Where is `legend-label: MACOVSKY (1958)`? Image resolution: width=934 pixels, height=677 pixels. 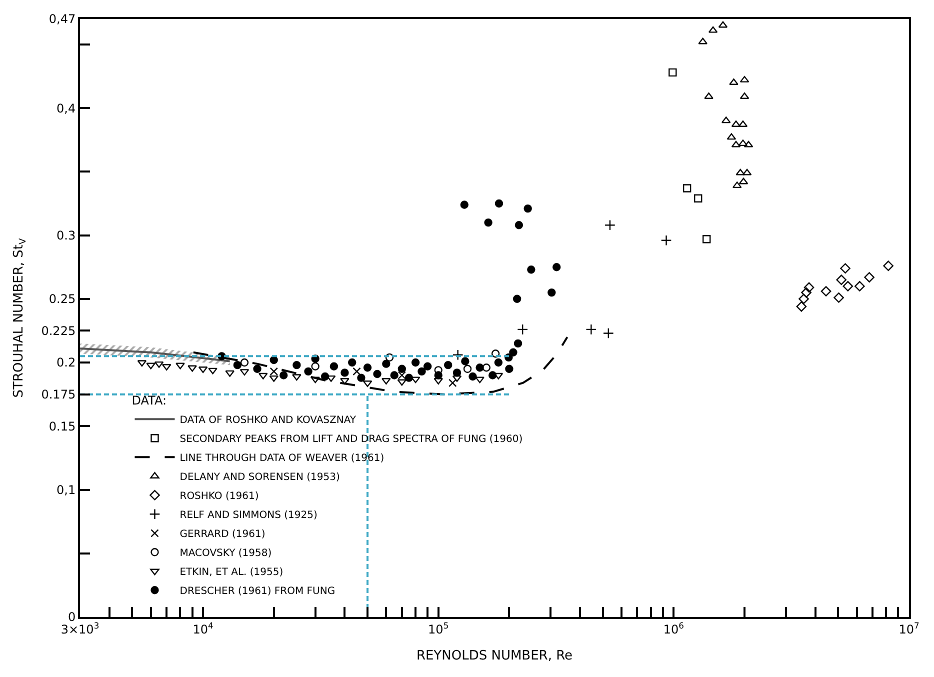 legend-label: MACOVSKY (1958) is located at coordinates (226, 554).